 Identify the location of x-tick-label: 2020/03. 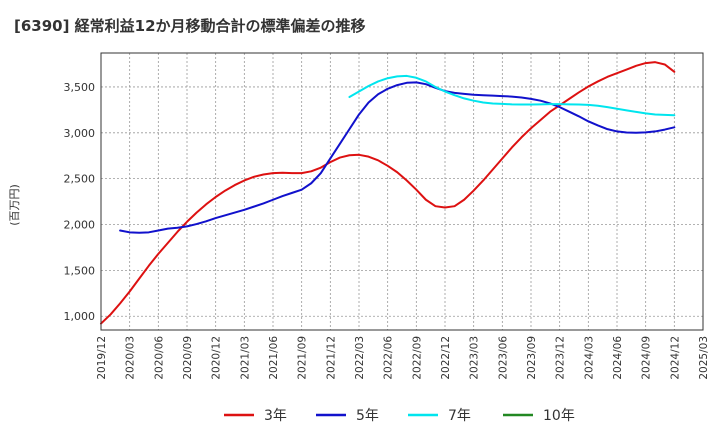
(131, 358).